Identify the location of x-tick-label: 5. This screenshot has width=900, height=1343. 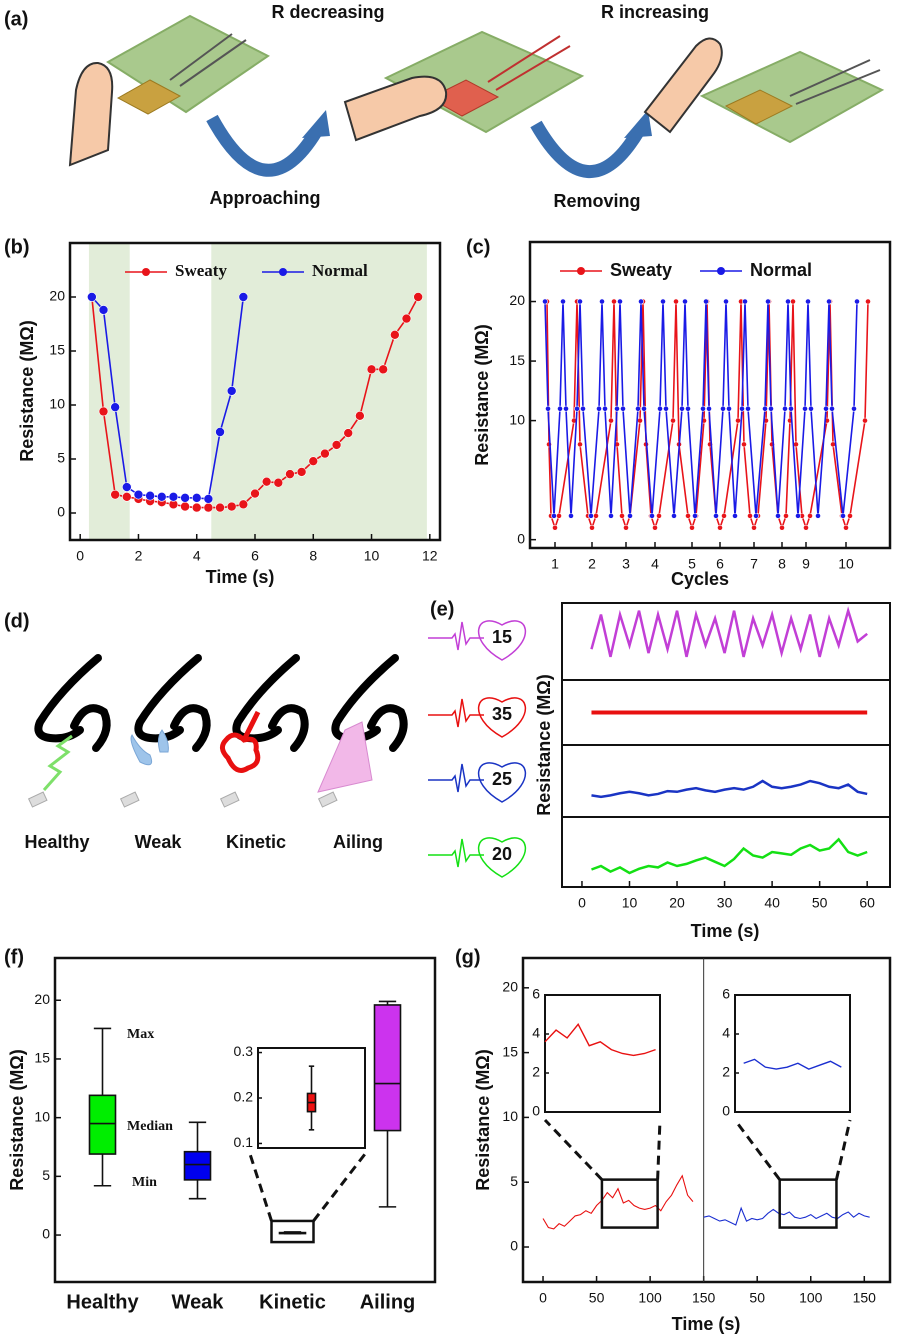
(692, 564).